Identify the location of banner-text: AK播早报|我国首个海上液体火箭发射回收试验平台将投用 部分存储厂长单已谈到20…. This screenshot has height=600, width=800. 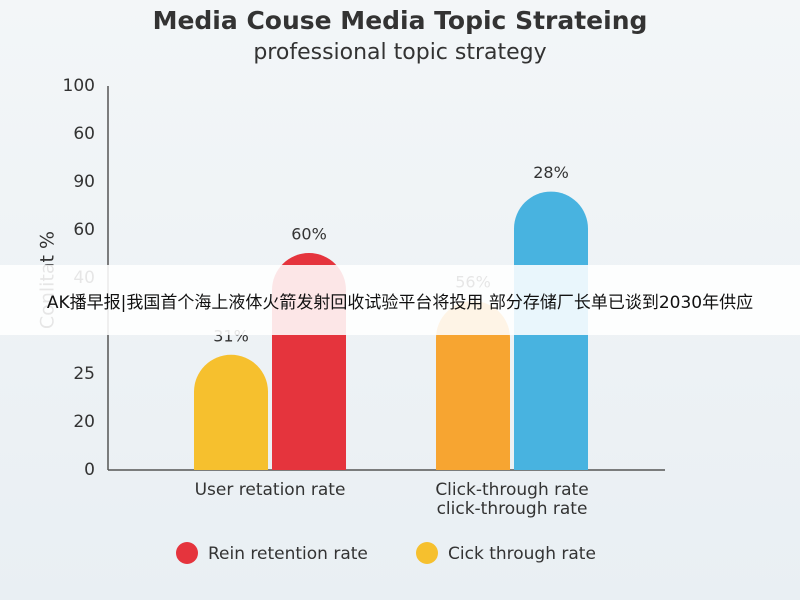
(400, 302).